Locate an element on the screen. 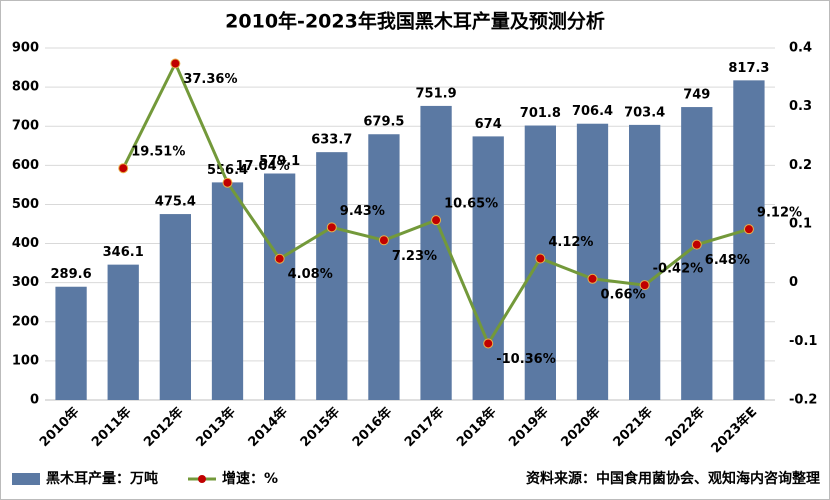  growth-value-label: 0.66% is located at coordinates (623, 294).